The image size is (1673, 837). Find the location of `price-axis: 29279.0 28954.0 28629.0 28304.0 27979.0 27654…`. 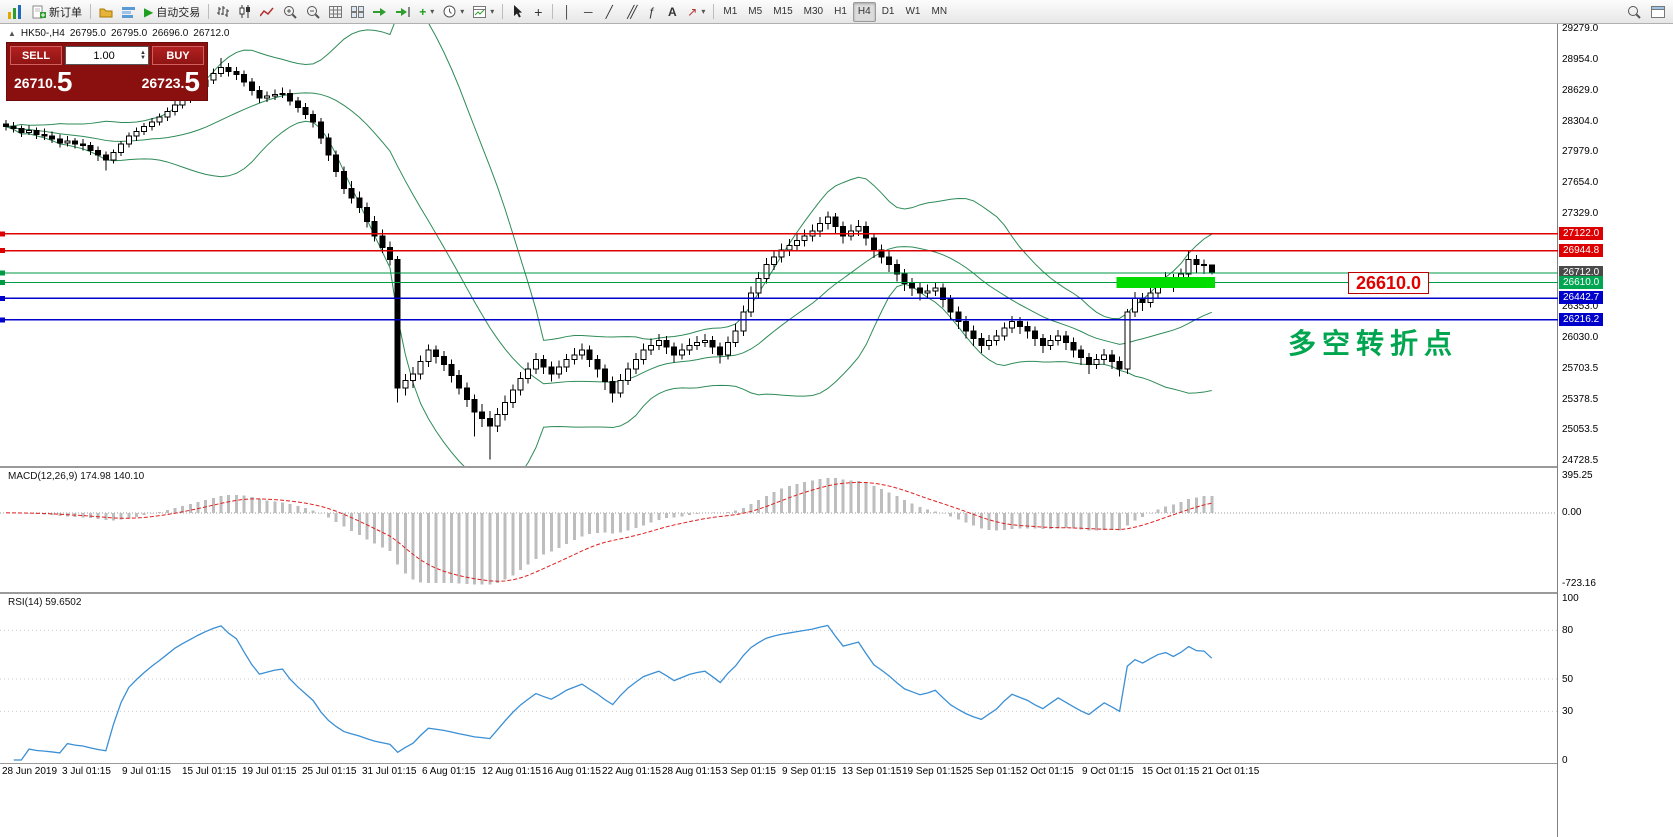

price-axis: 29279.0 28954.0 28629.0 28304.0 27979.0 27654… is located at coordinates (1615, 430).